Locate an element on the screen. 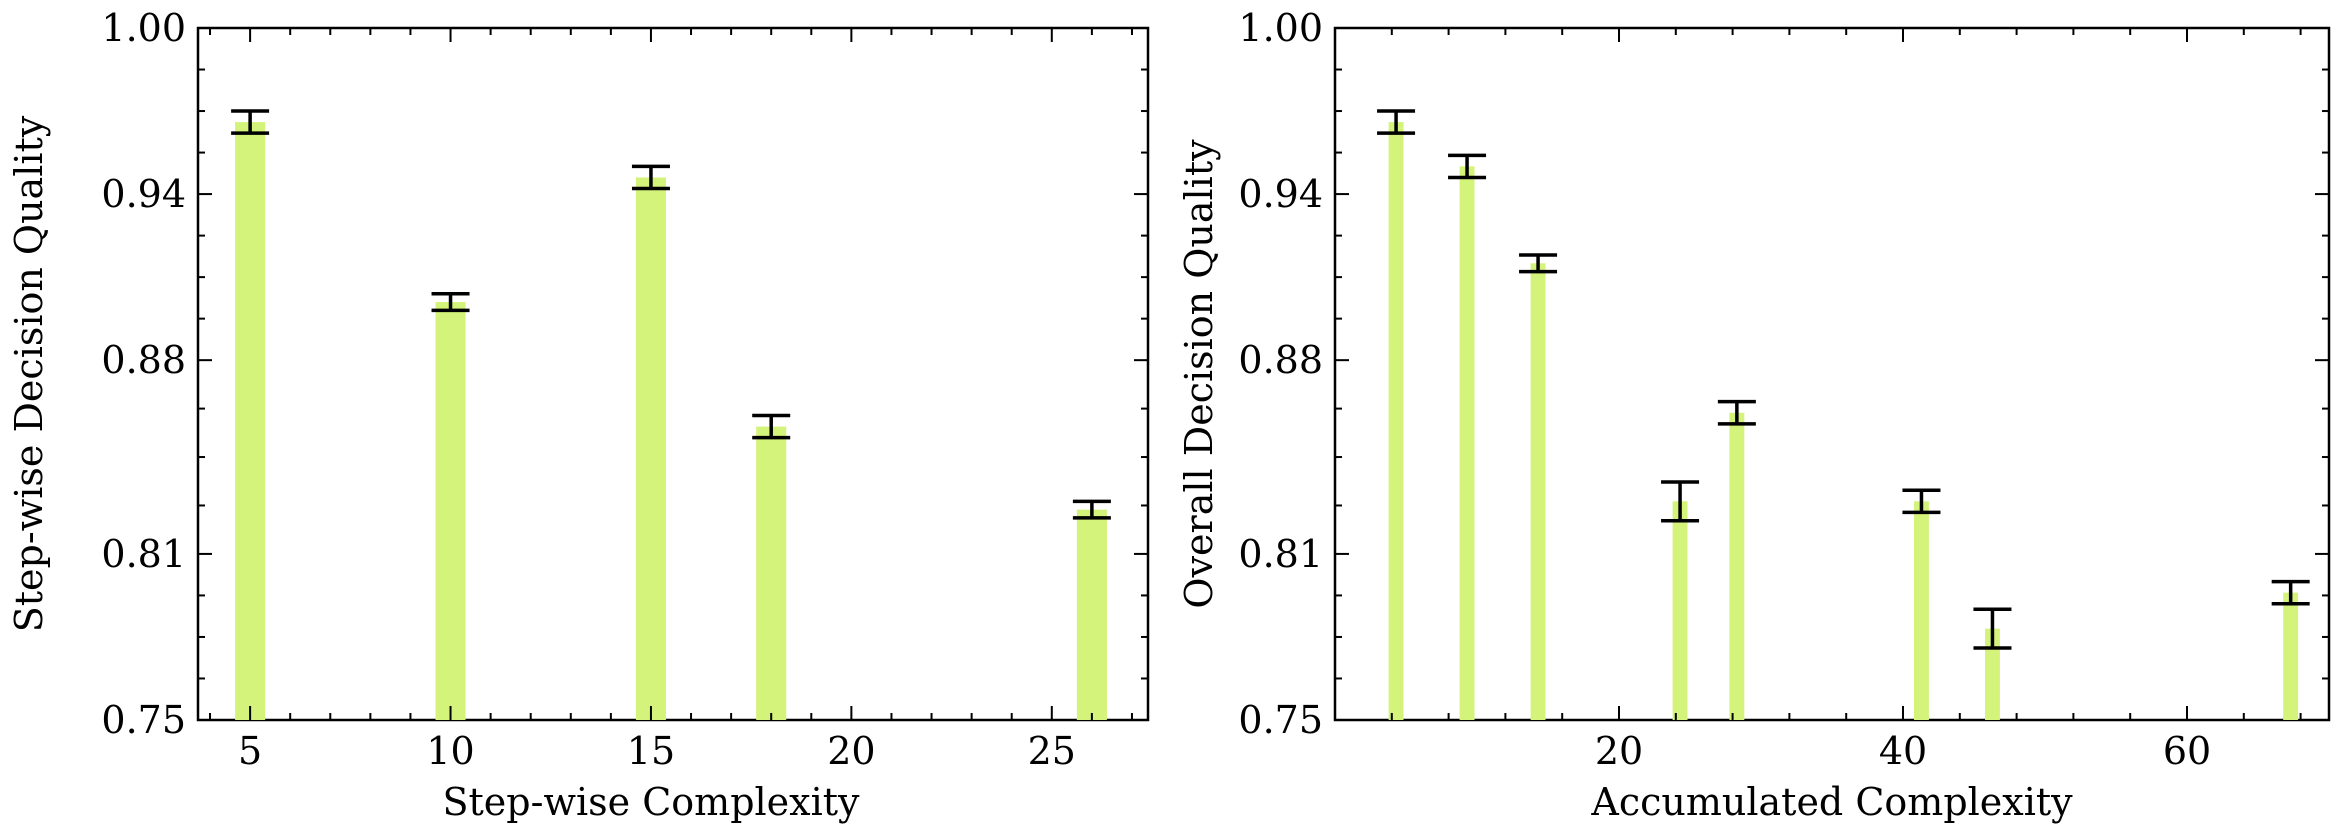 The image size is (2339, 840). right-y-tick-label: 0.94 is located at coordinates (1280, 194).